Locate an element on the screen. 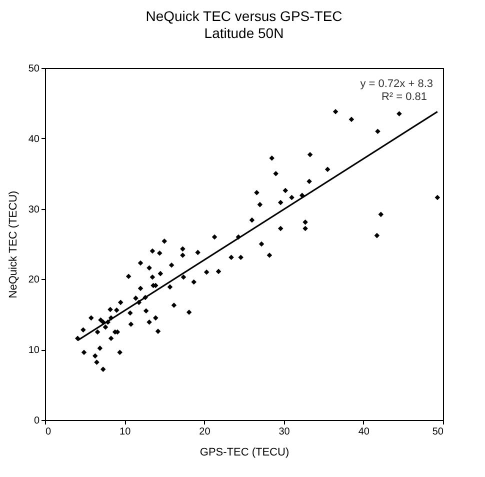  annotation: R² = 0.81 is located at coordinates (404, 97).